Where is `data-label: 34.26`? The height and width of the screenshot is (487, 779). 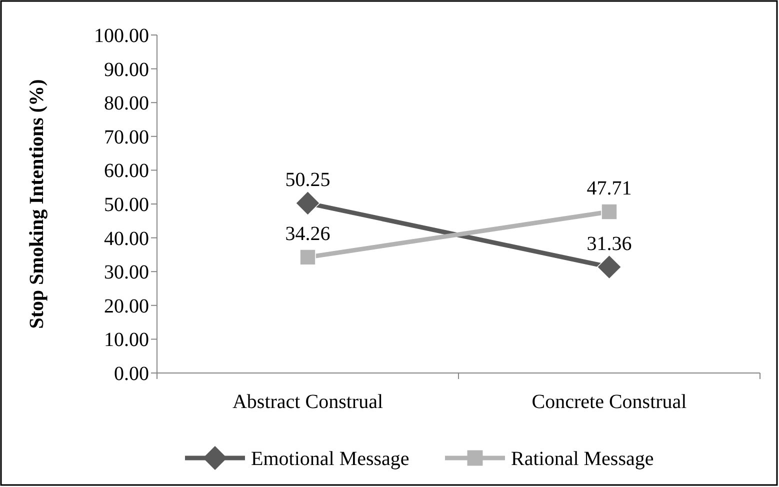
data-label: 34.26 is located at coordinates (307, 234).